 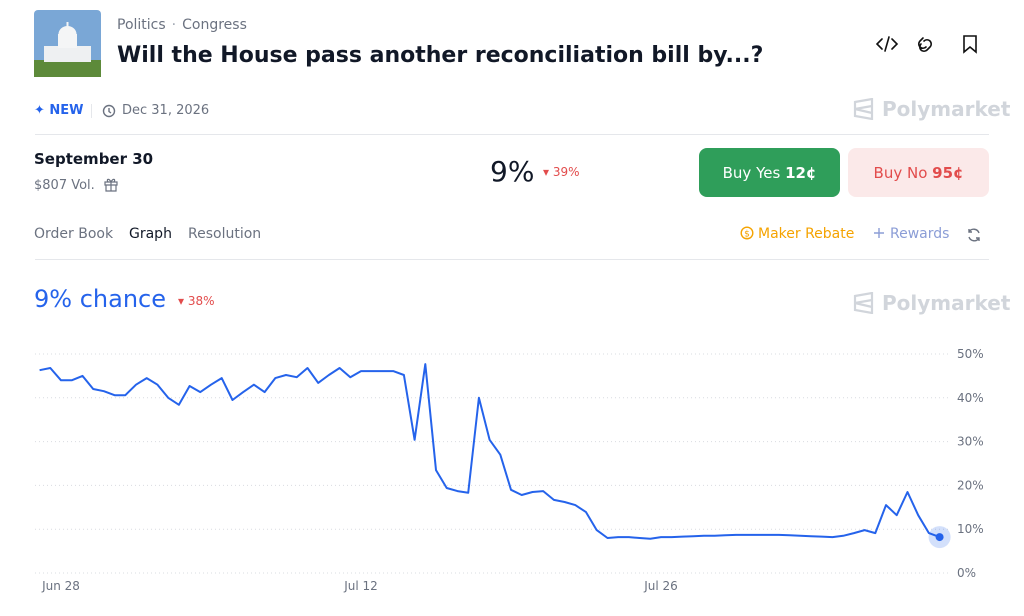 I want to click on gift-icon, so click(x=111, y=184).